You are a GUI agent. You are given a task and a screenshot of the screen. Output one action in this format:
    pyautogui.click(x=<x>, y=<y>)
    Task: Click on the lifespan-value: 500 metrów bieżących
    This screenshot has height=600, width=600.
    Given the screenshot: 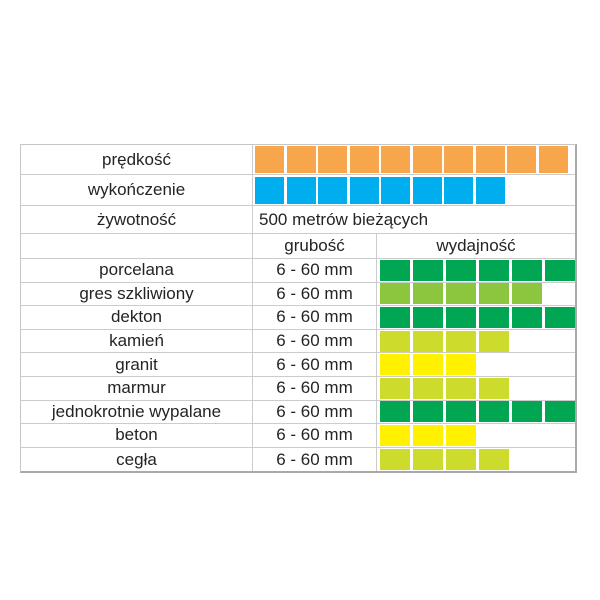 What is the action you would take?
    pyautogui.click(x=344, y=219)
    